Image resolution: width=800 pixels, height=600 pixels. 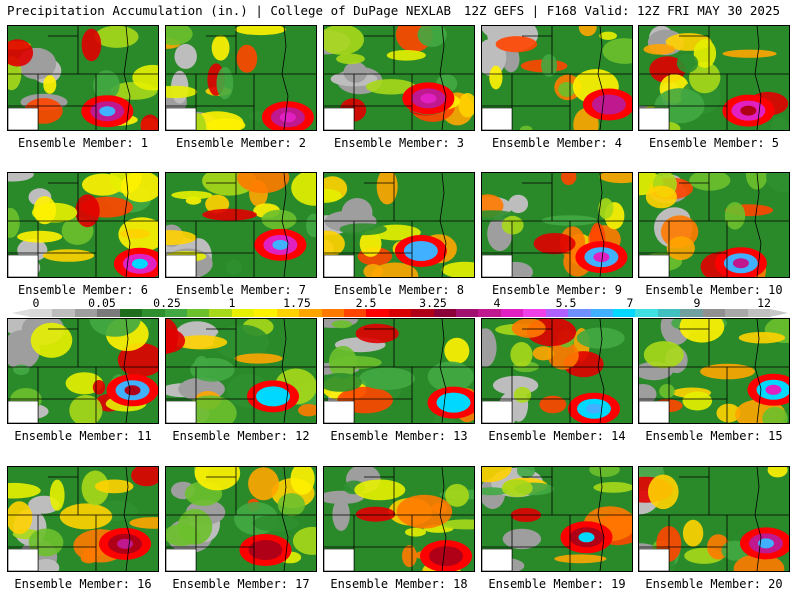 What do you see at coordinates (400, 313) in the screenshot?
I see `colorbar` at bounding box center [400, 313].